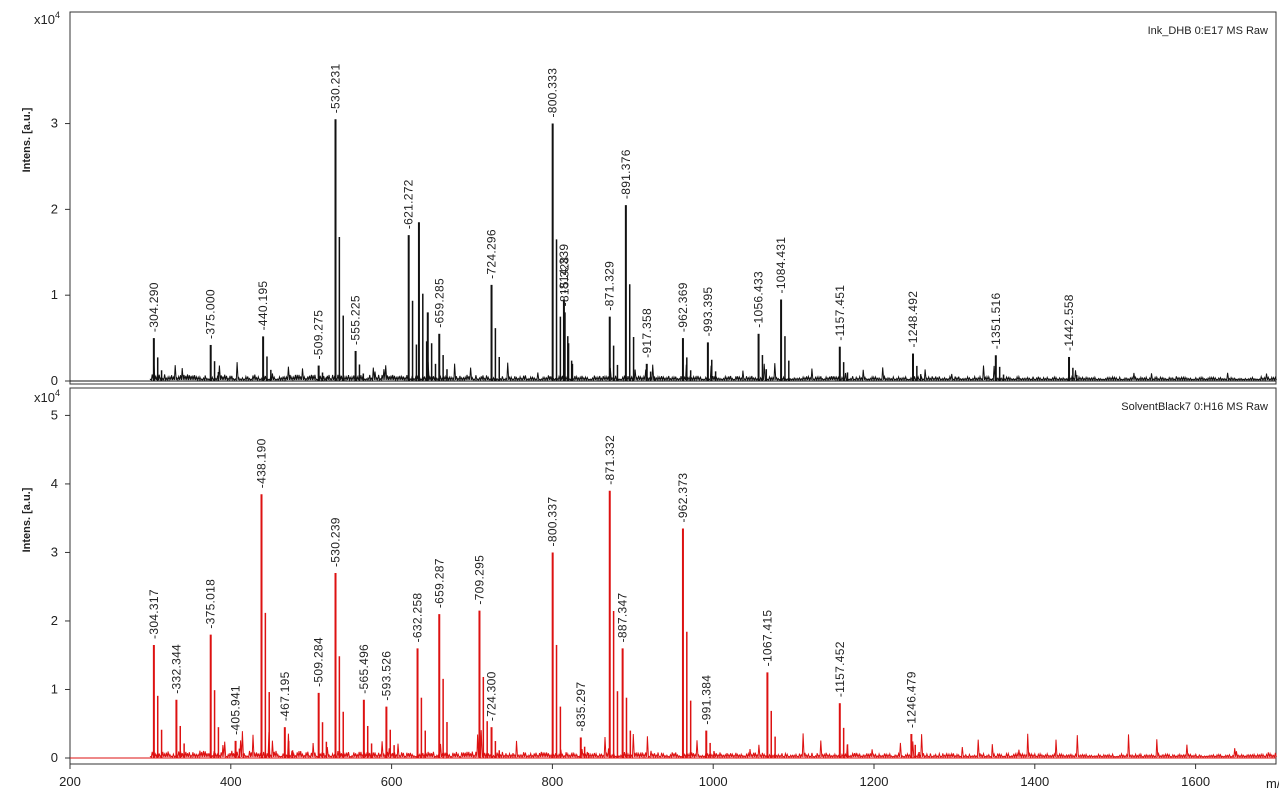 Image resolution: width=1279 pixels, height=805 pixels. What do you see at coordinates (319, 335) in the screenshot?
I see `peak-label: -509.275` at bounding box center [319, 335].